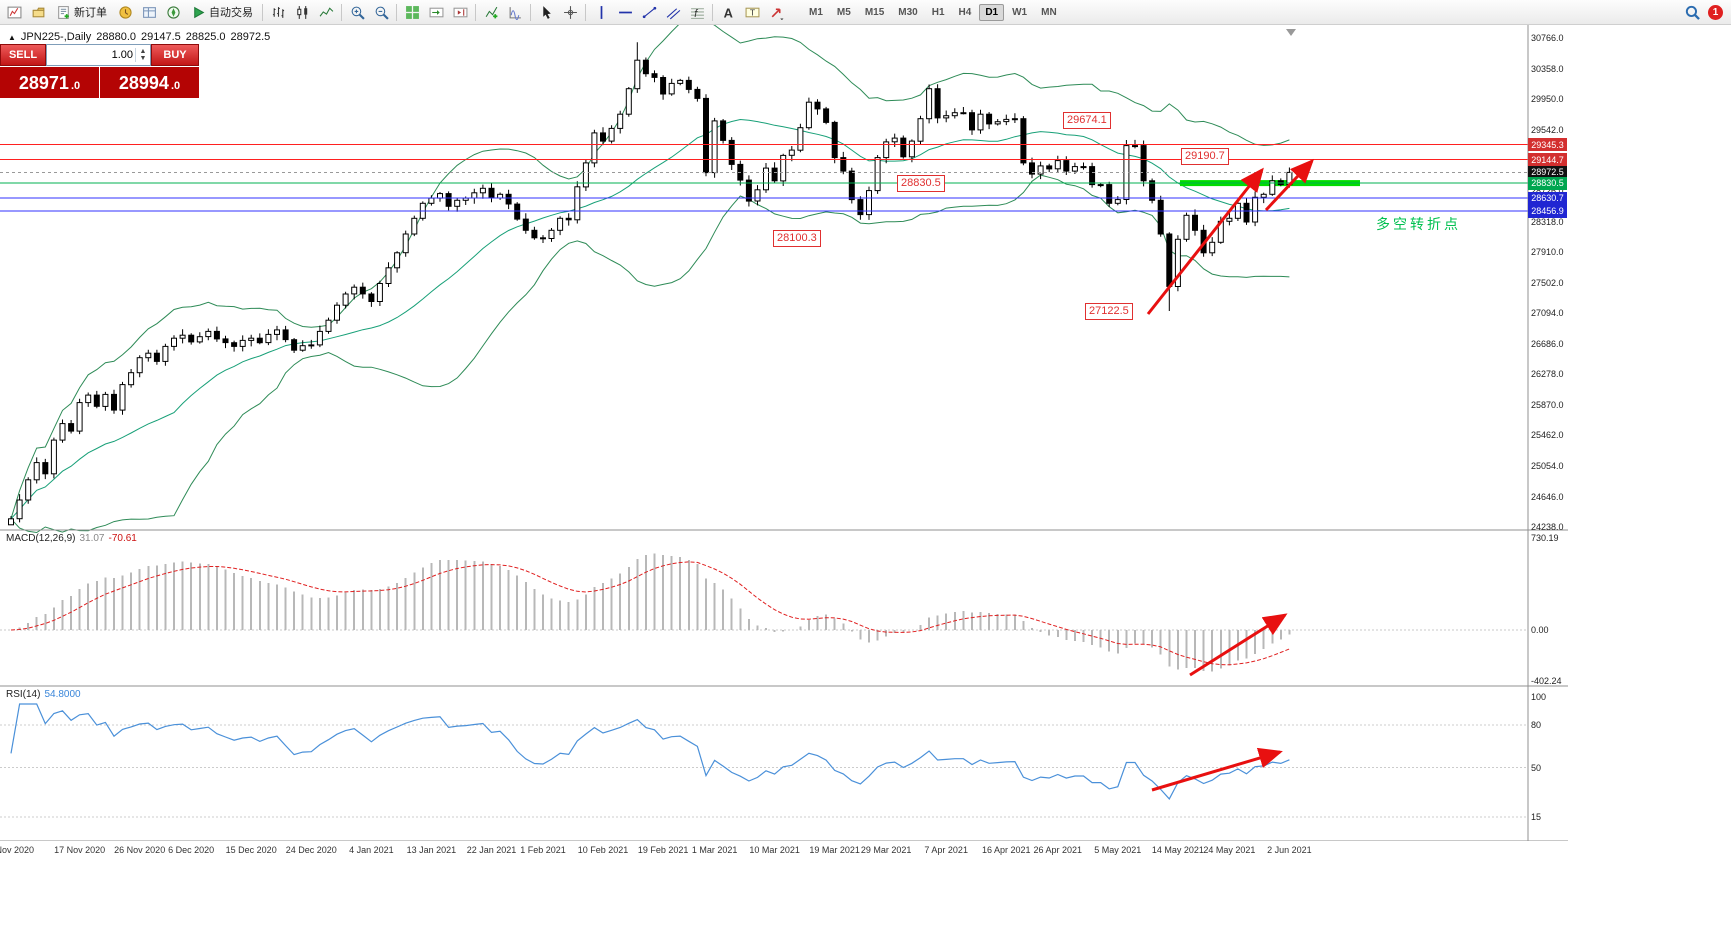  Describe the element at coordinates (649, 12) in the screenshot. I see `trend-line-button` at that location.